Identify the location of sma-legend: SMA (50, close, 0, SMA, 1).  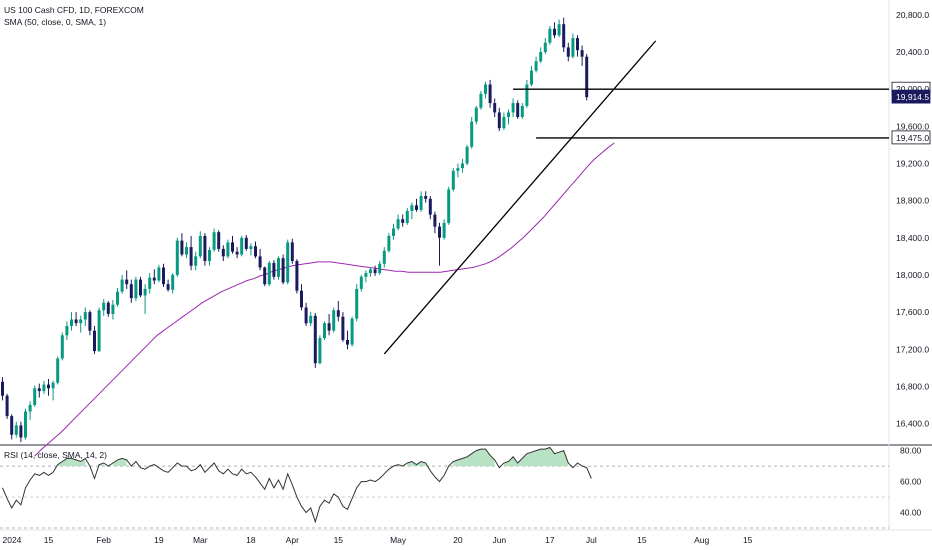
(55, 22).